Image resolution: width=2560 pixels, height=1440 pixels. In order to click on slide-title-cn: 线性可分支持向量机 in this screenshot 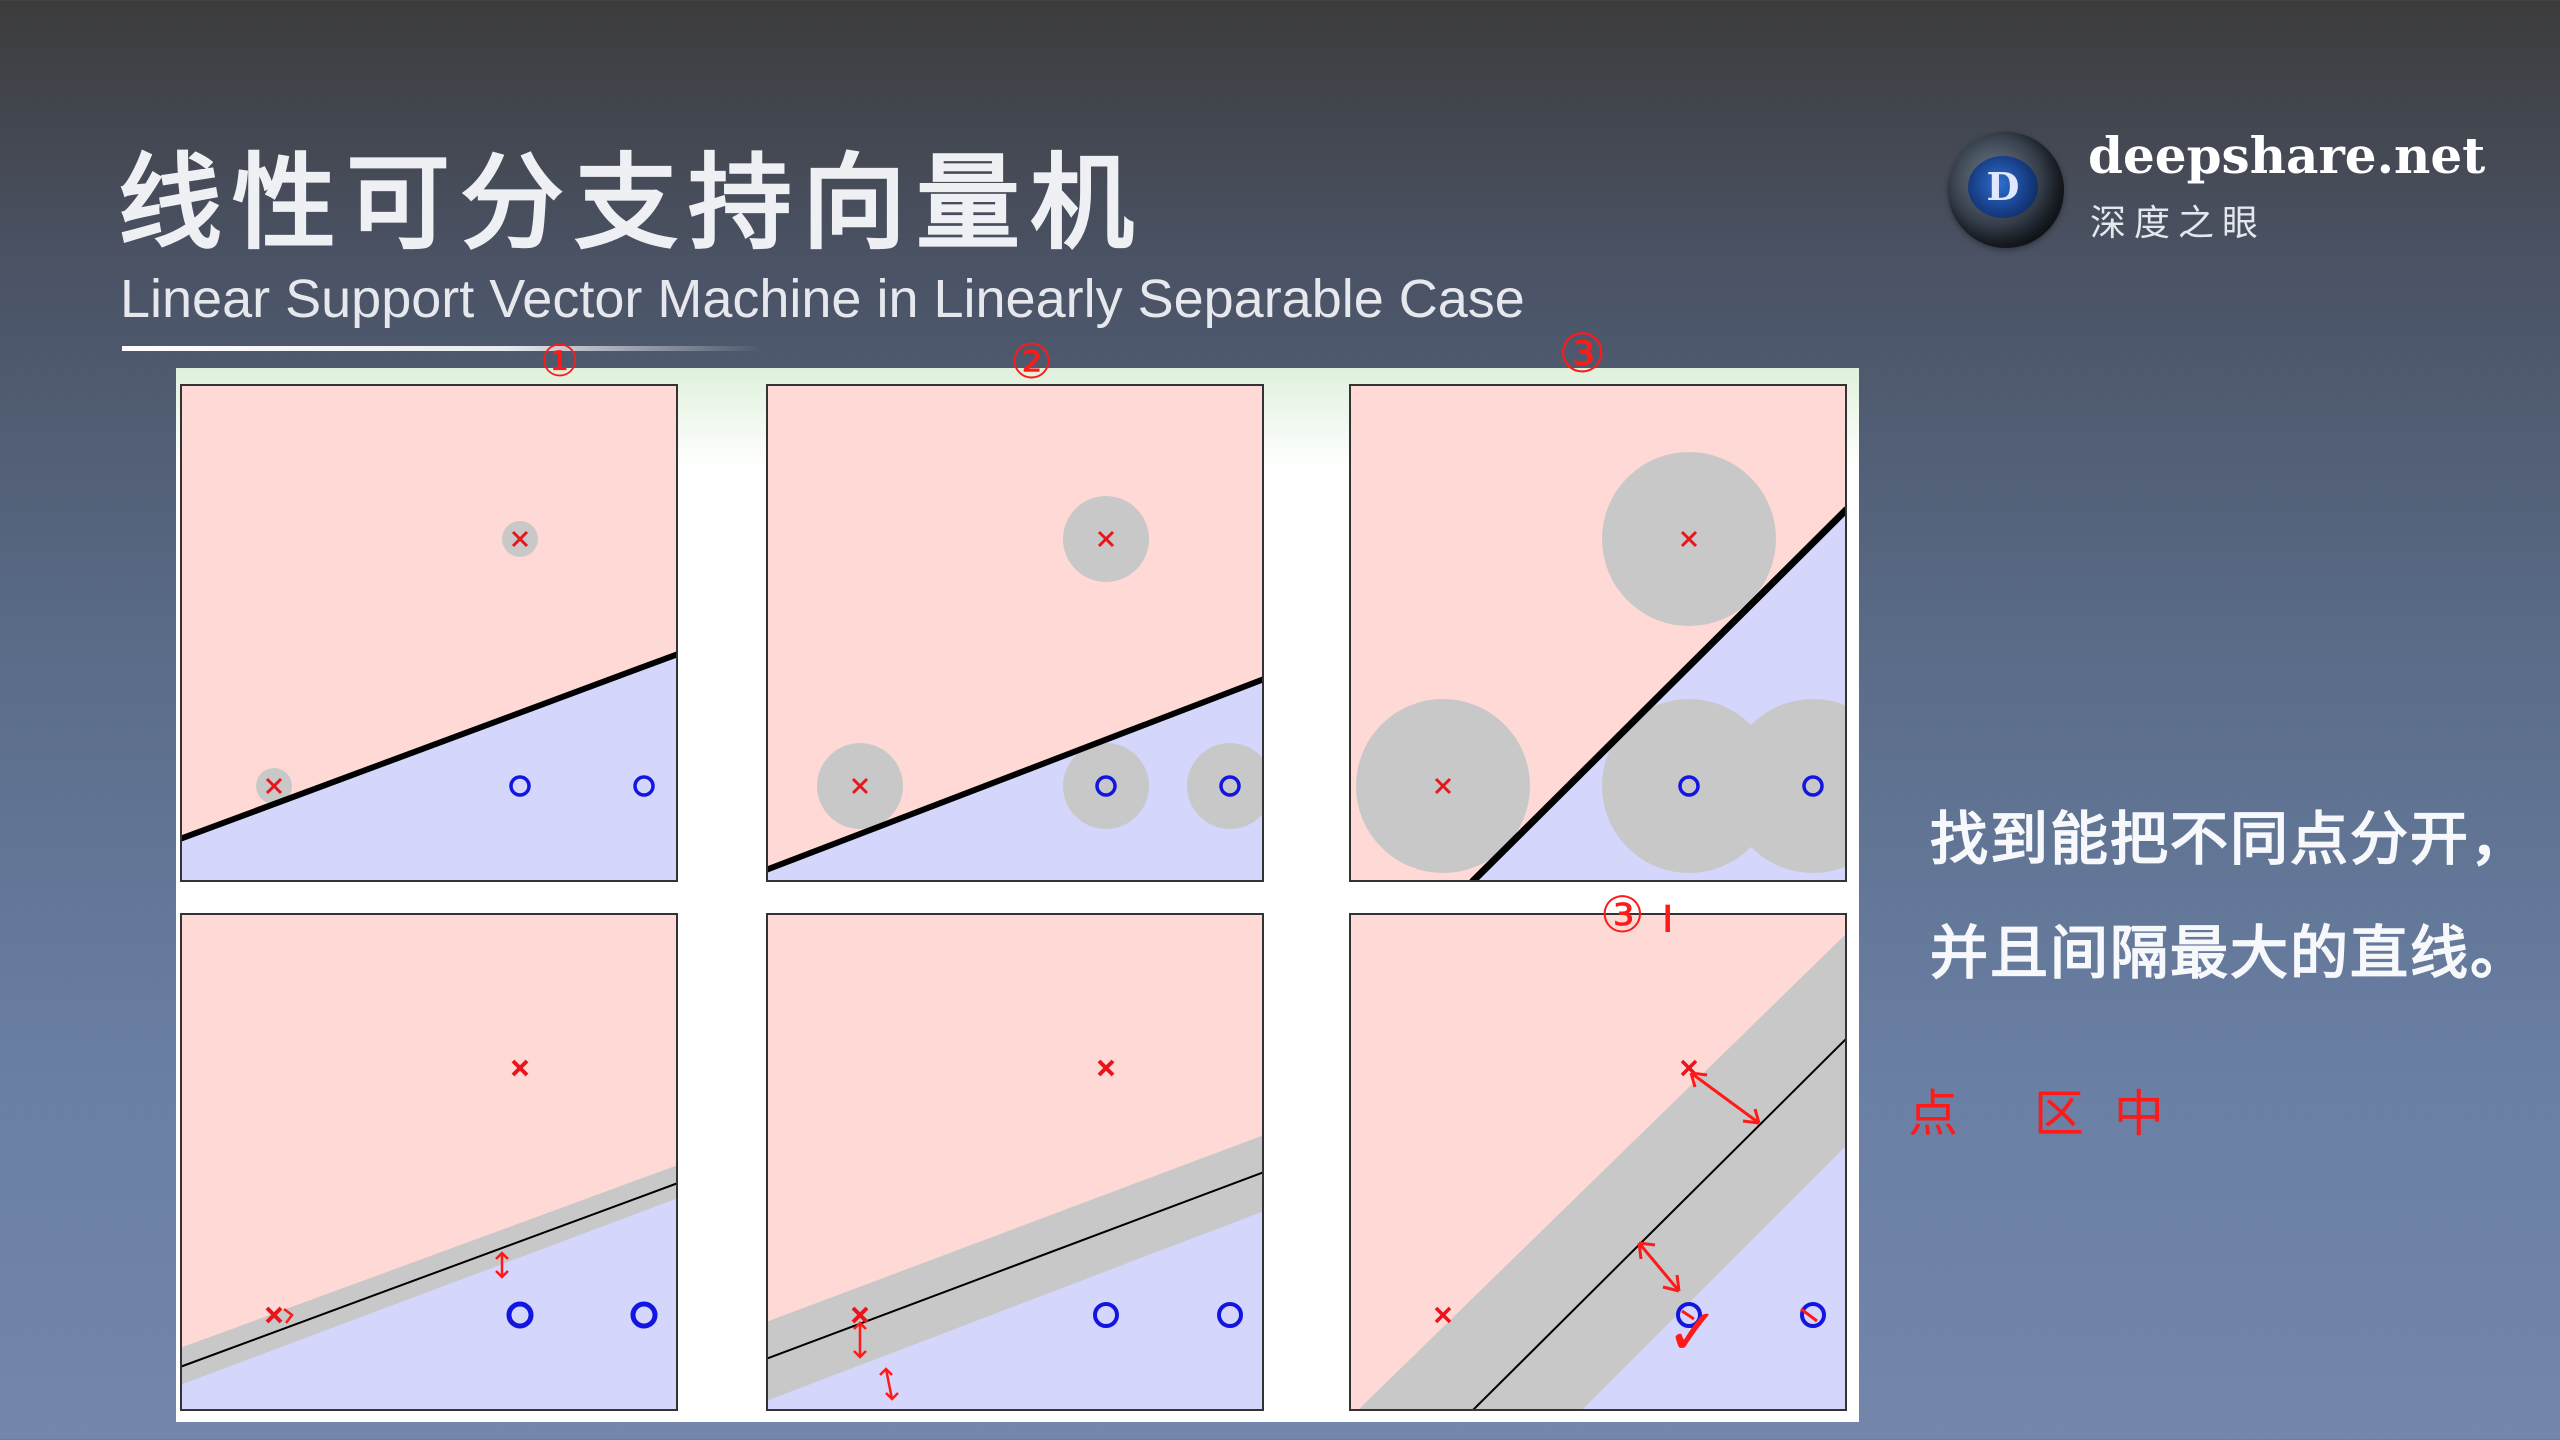, I will do `click(631, 203)`.